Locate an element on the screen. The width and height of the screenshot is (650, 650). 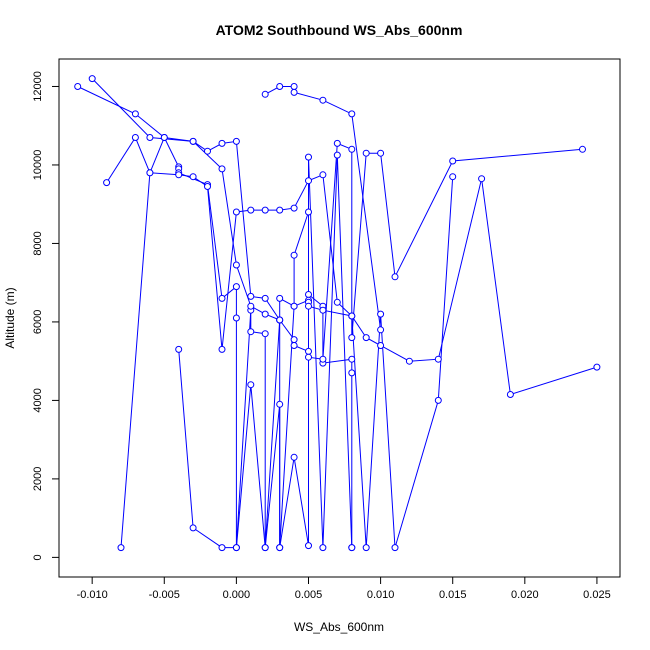
x-tick-label: -0.010 is located at coordinates (92, 595).